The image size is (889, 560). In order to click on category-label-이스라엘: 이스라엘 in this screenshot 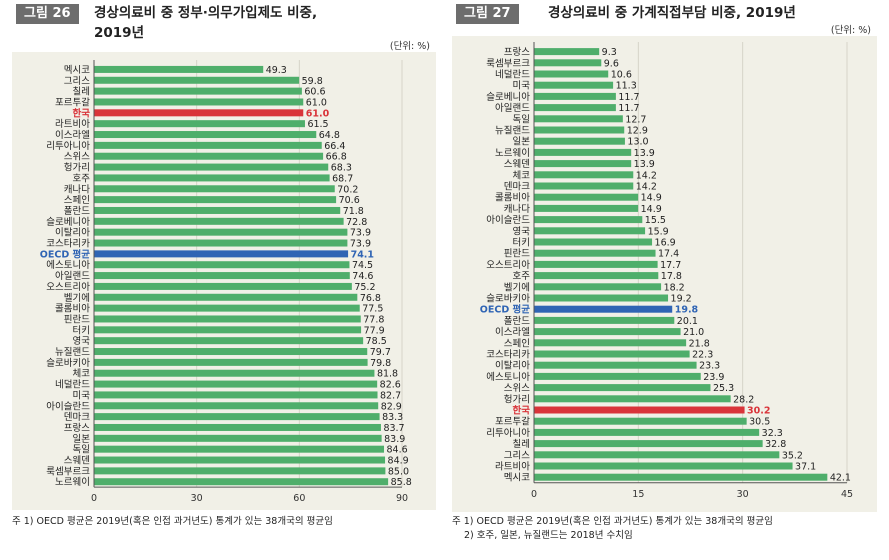, I will do `click(512, 332)`.